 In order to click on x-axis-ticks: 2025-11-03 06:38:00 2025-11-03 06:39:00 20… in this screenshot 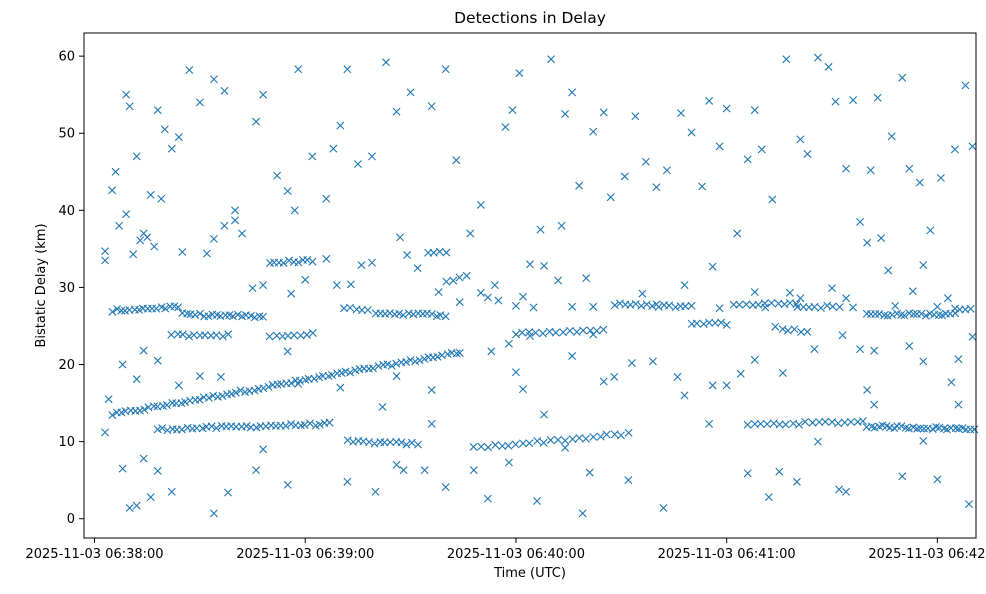, I will do `click(505, 550)`.